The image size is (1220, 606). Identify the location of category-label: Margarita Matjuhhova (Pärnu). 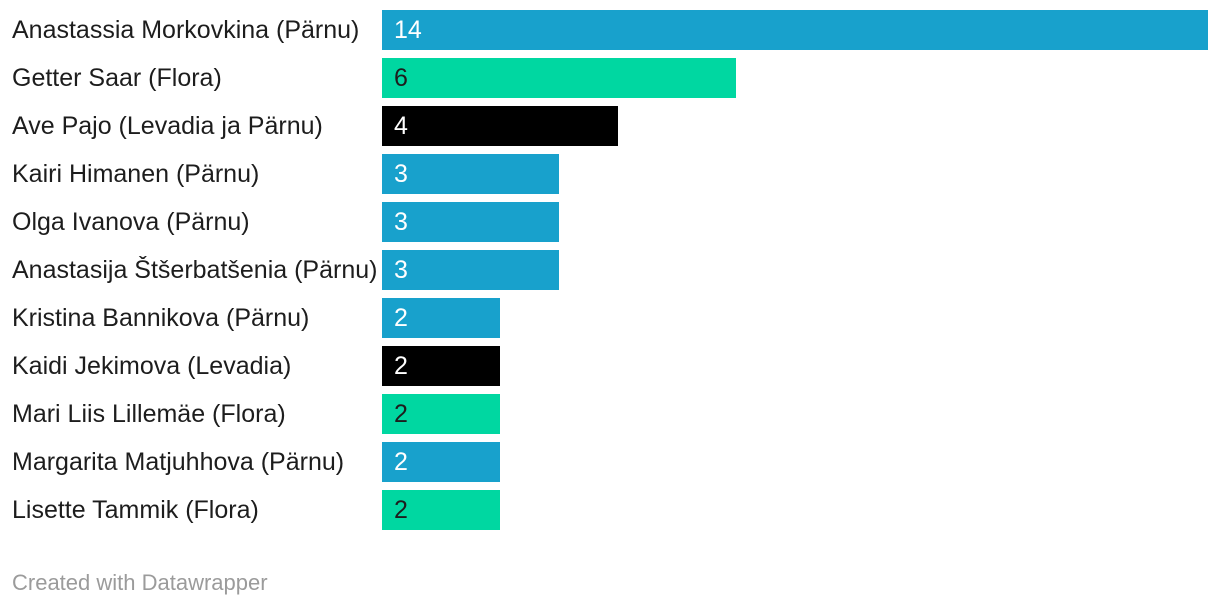
(178, 461).